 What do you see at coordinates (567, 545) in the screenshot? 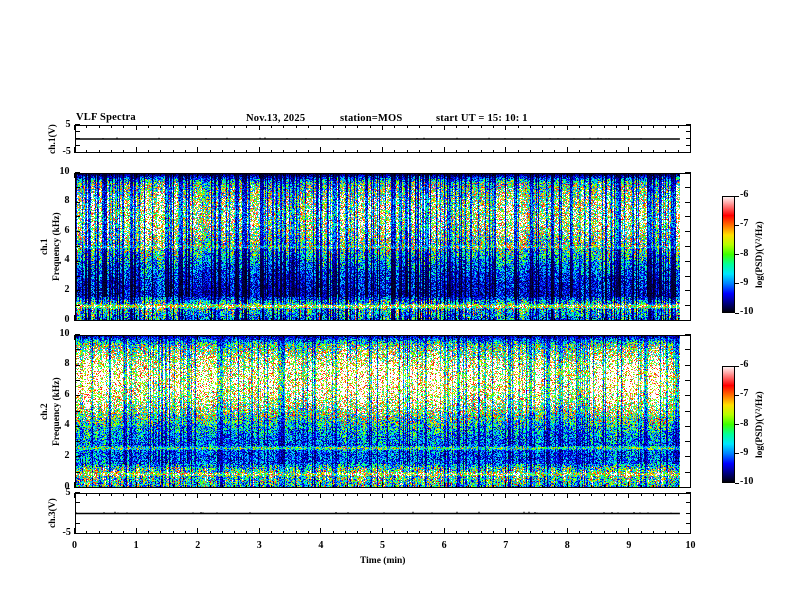
I see `xtick-label: 8` at bounding box center [567, 545].